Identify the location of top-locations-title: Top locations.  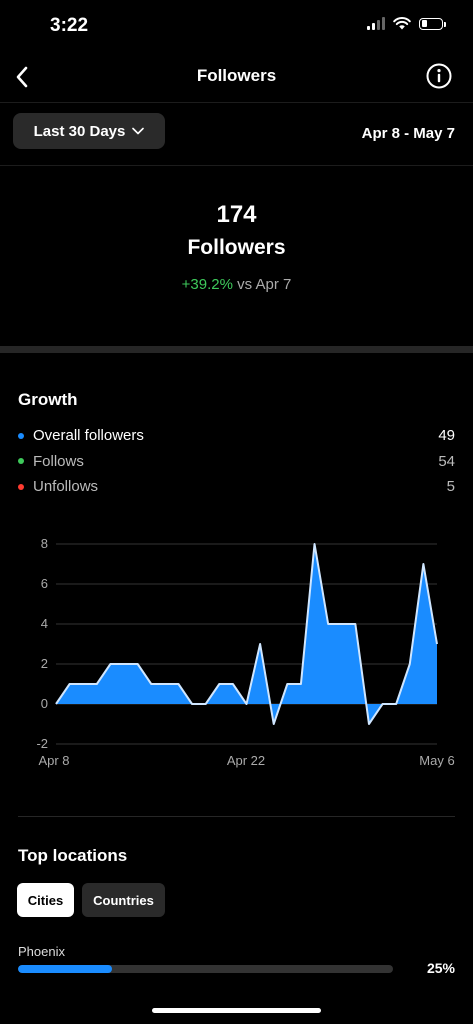
(73, 855).